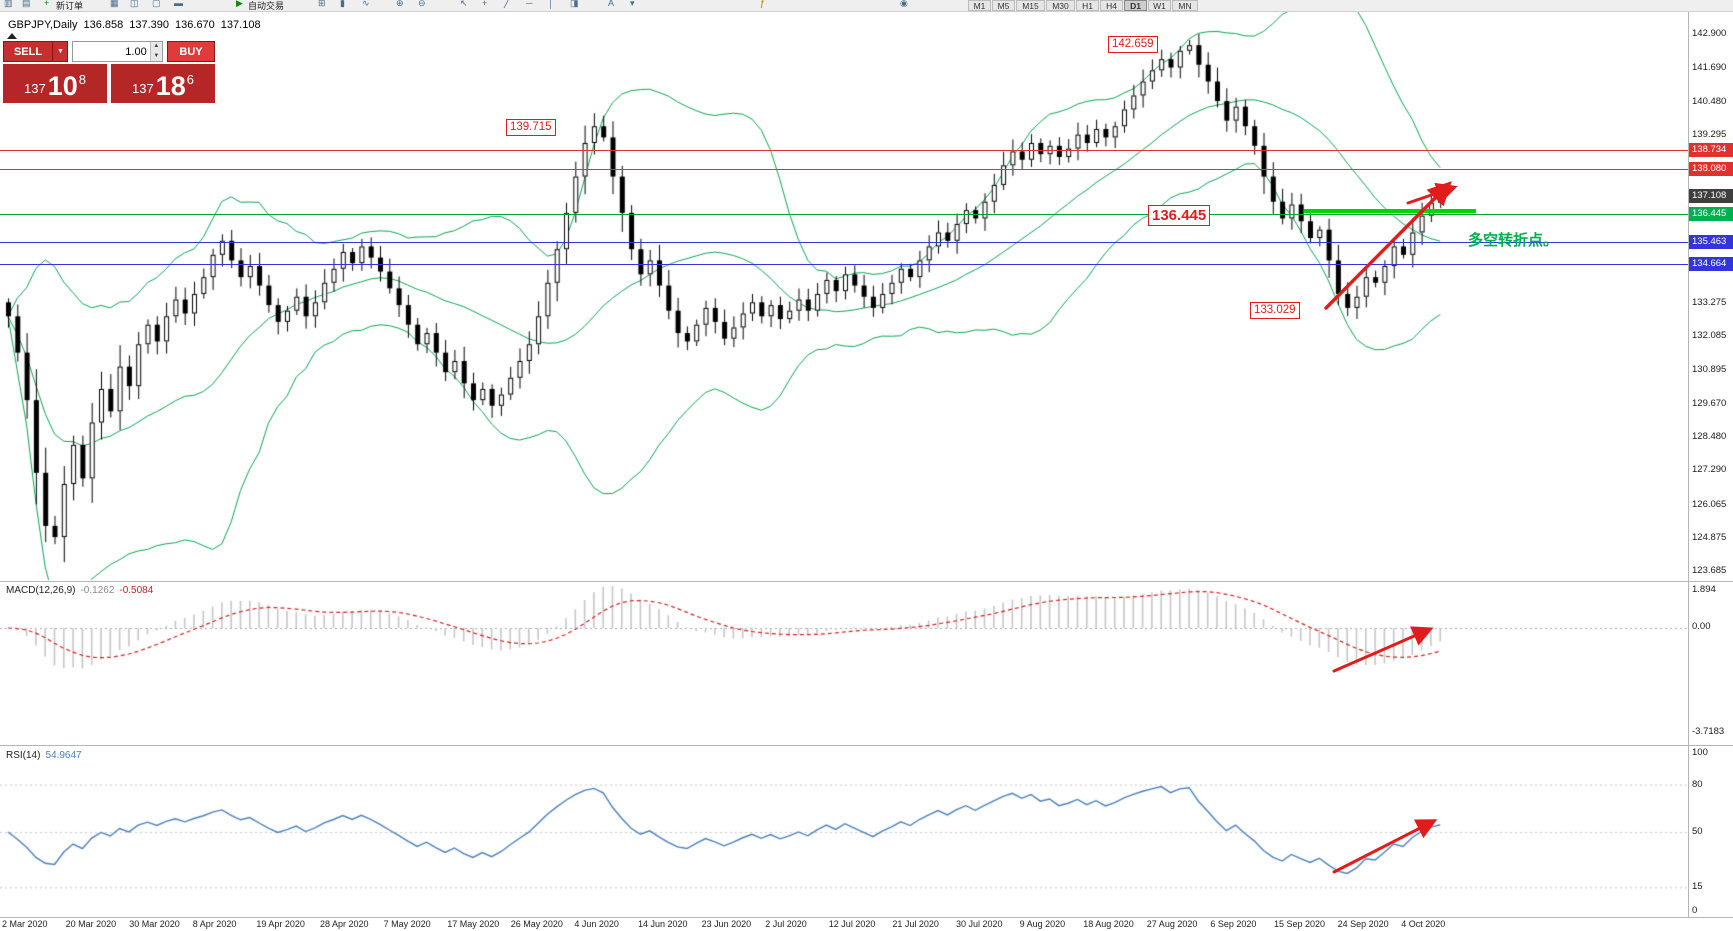 The image size is (1733, 931). I want to click on rsi-axis-label: 80, so click(1697, 784).